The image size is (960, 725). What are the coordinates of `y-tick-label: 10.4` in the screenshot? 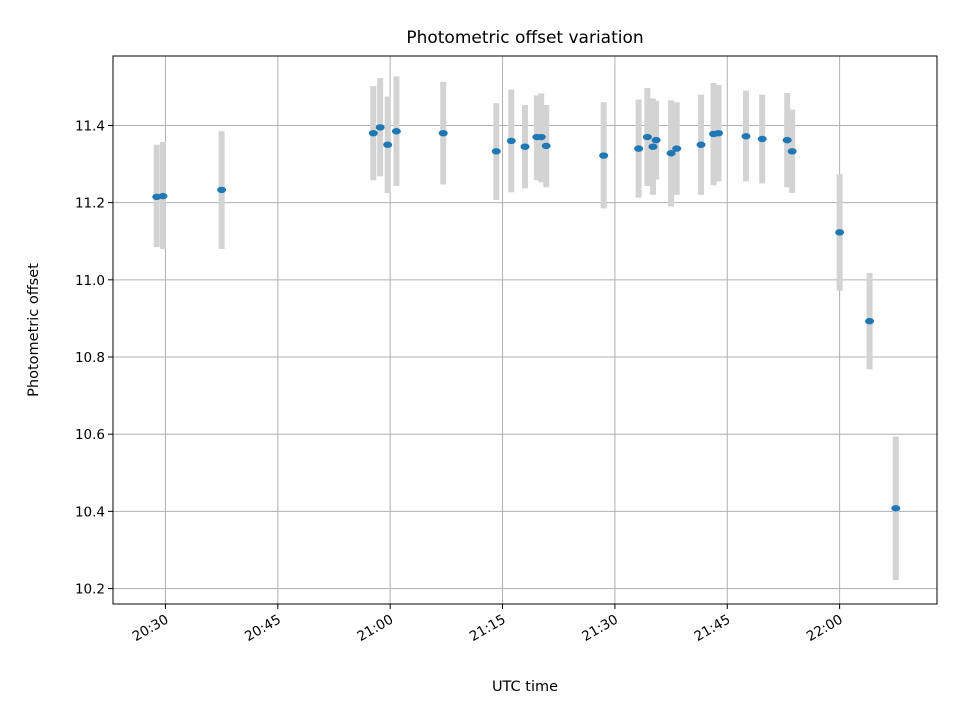 It's located at (90, 512).